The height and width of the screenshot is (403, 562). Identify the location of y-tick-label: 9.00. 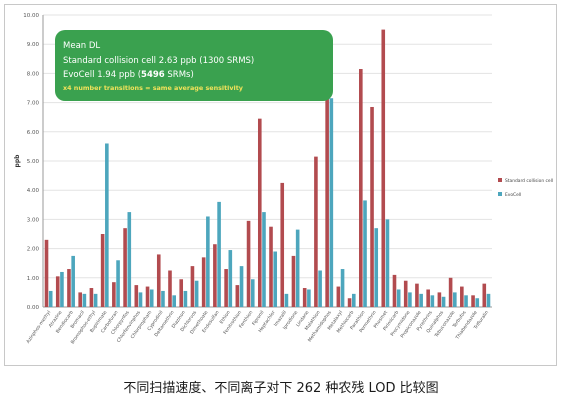
(33, 45).